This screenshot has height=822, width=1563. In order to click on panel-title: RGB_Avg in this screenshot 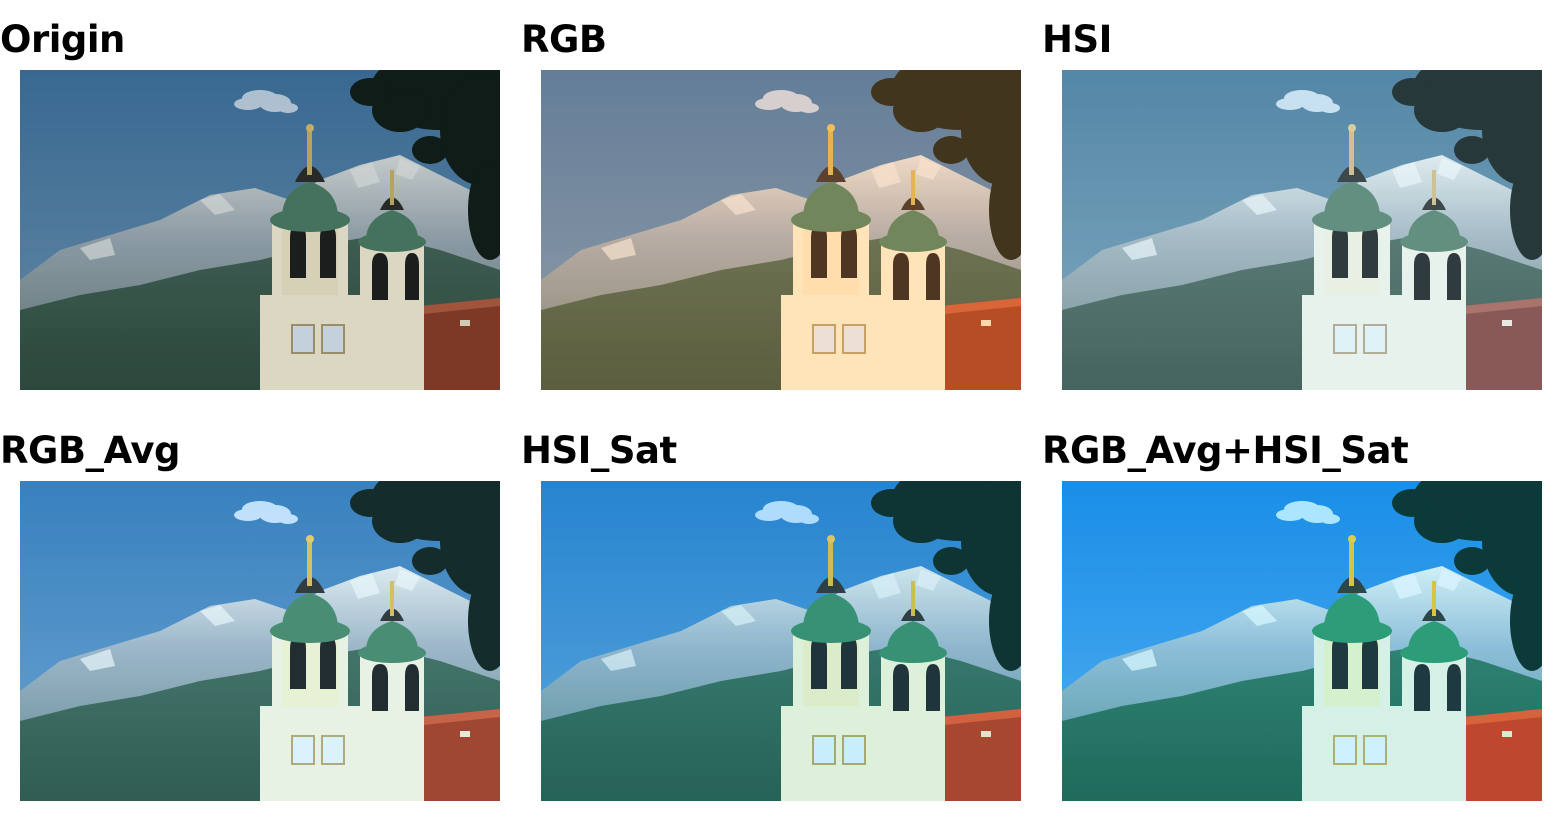, I will do `click(90, 450)`.